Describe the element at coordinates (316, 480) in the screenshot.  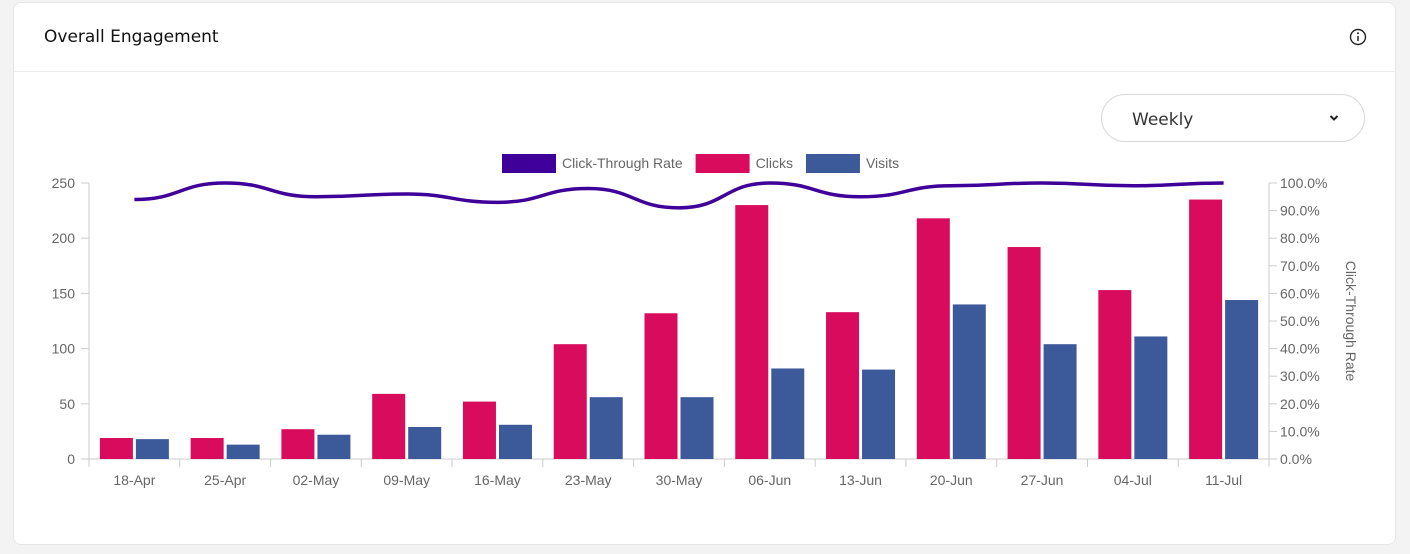
I see `x-tick-label: 02-May` at that location.